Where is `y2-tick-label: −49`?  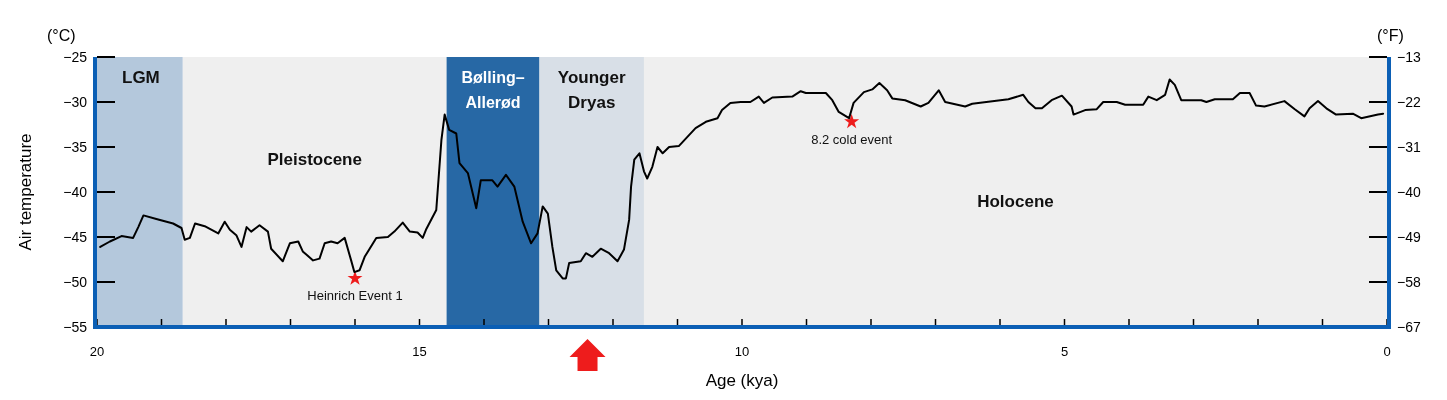
y2-tick-label: −49 is located at coordinates (1409, 237).